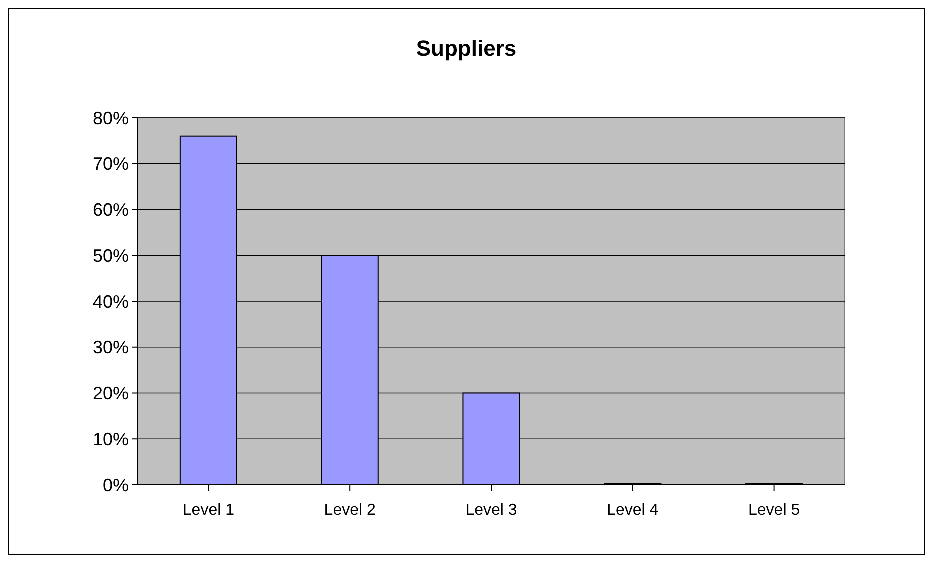 The width and height of the screenshot is (933, 563). Describe the element at coordinates (633, 510) in the screenshot. I see `x-tick-label: Level 4` at that location.